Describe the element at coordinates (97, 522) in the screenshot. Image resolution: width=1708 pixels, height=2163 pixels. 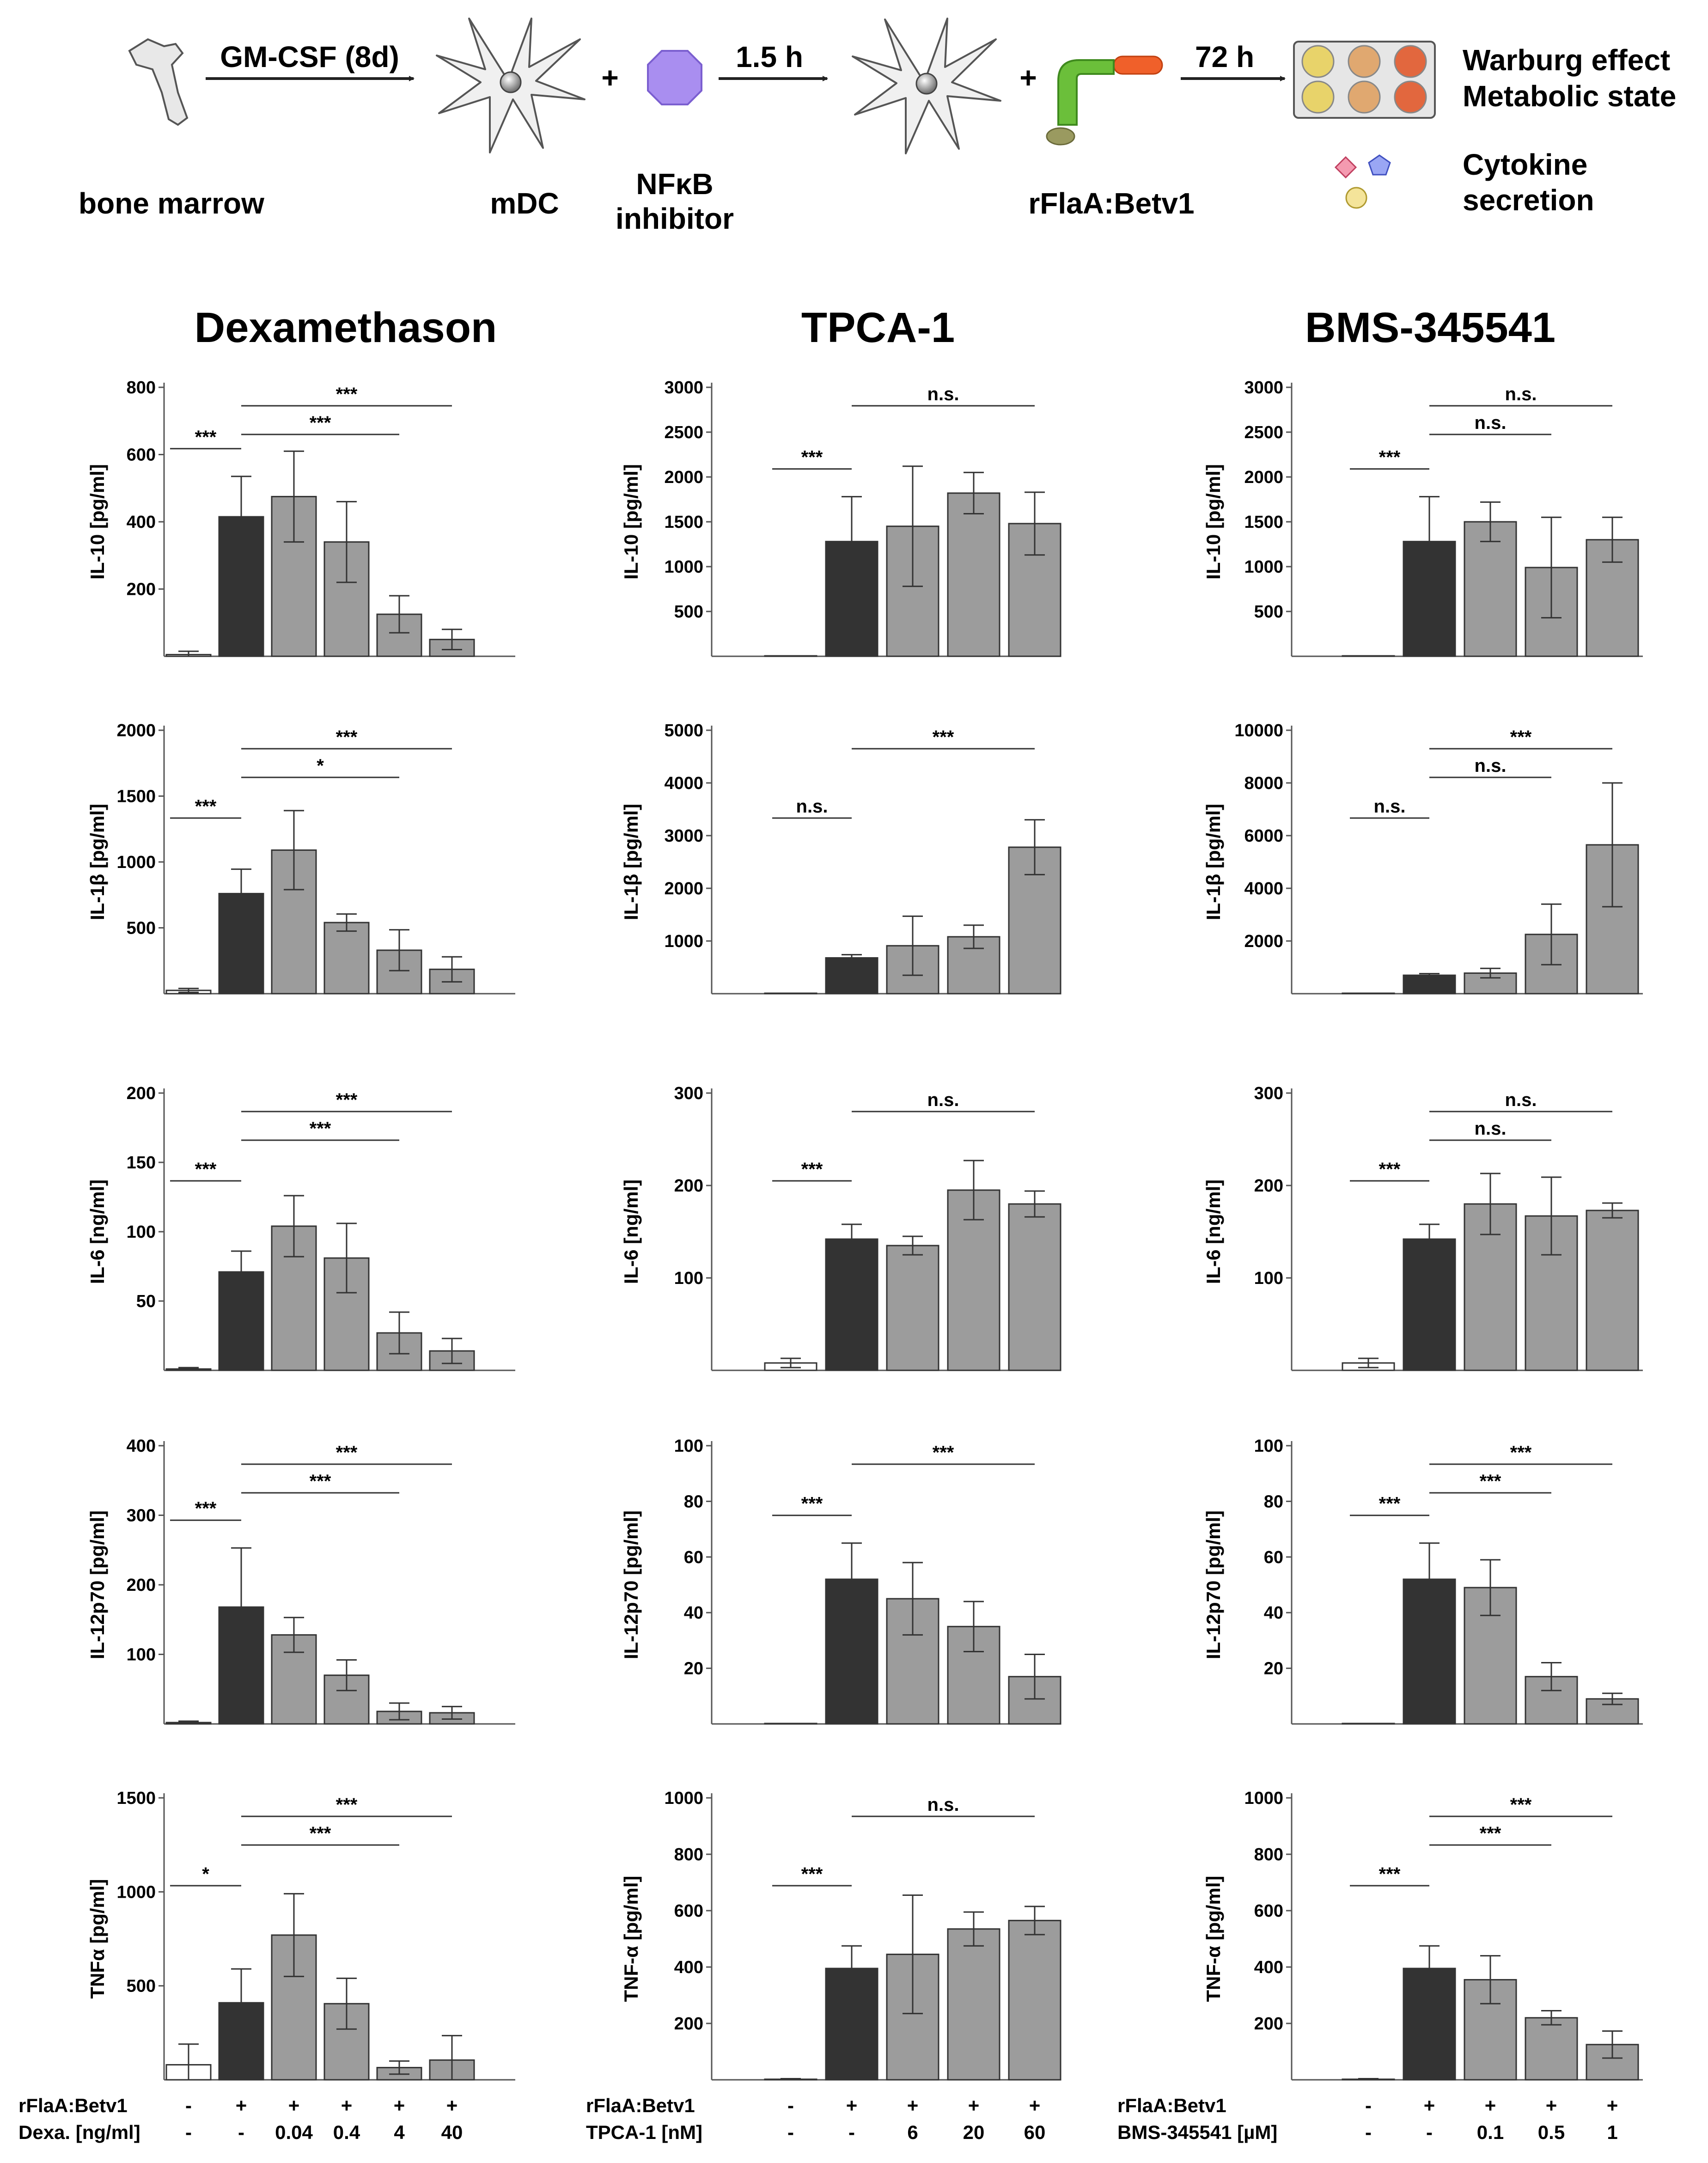
I see `y-axis-label: IL-10 [pg/ml]` at that location.